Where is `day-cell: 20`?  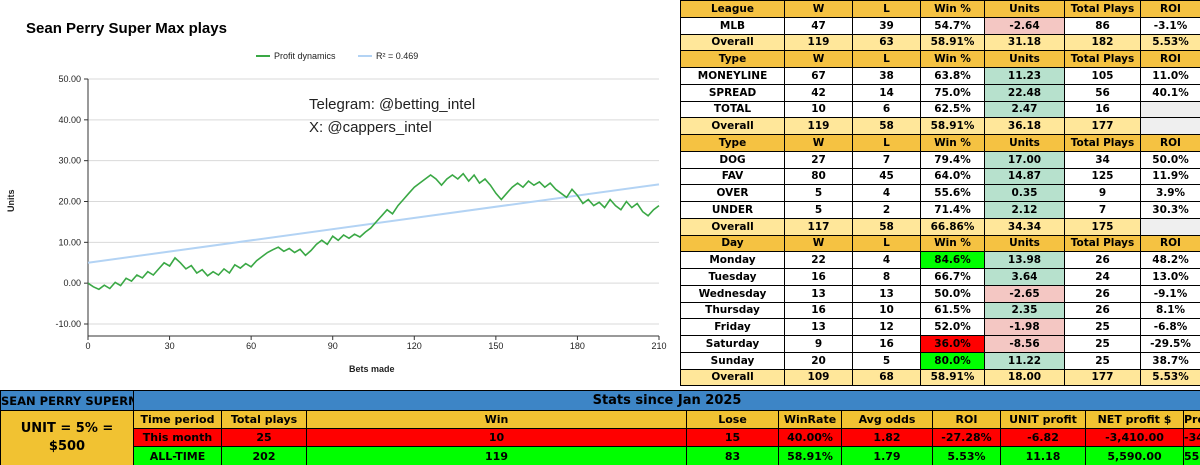 day-cell: 20 is located at coordinates (818, 360).